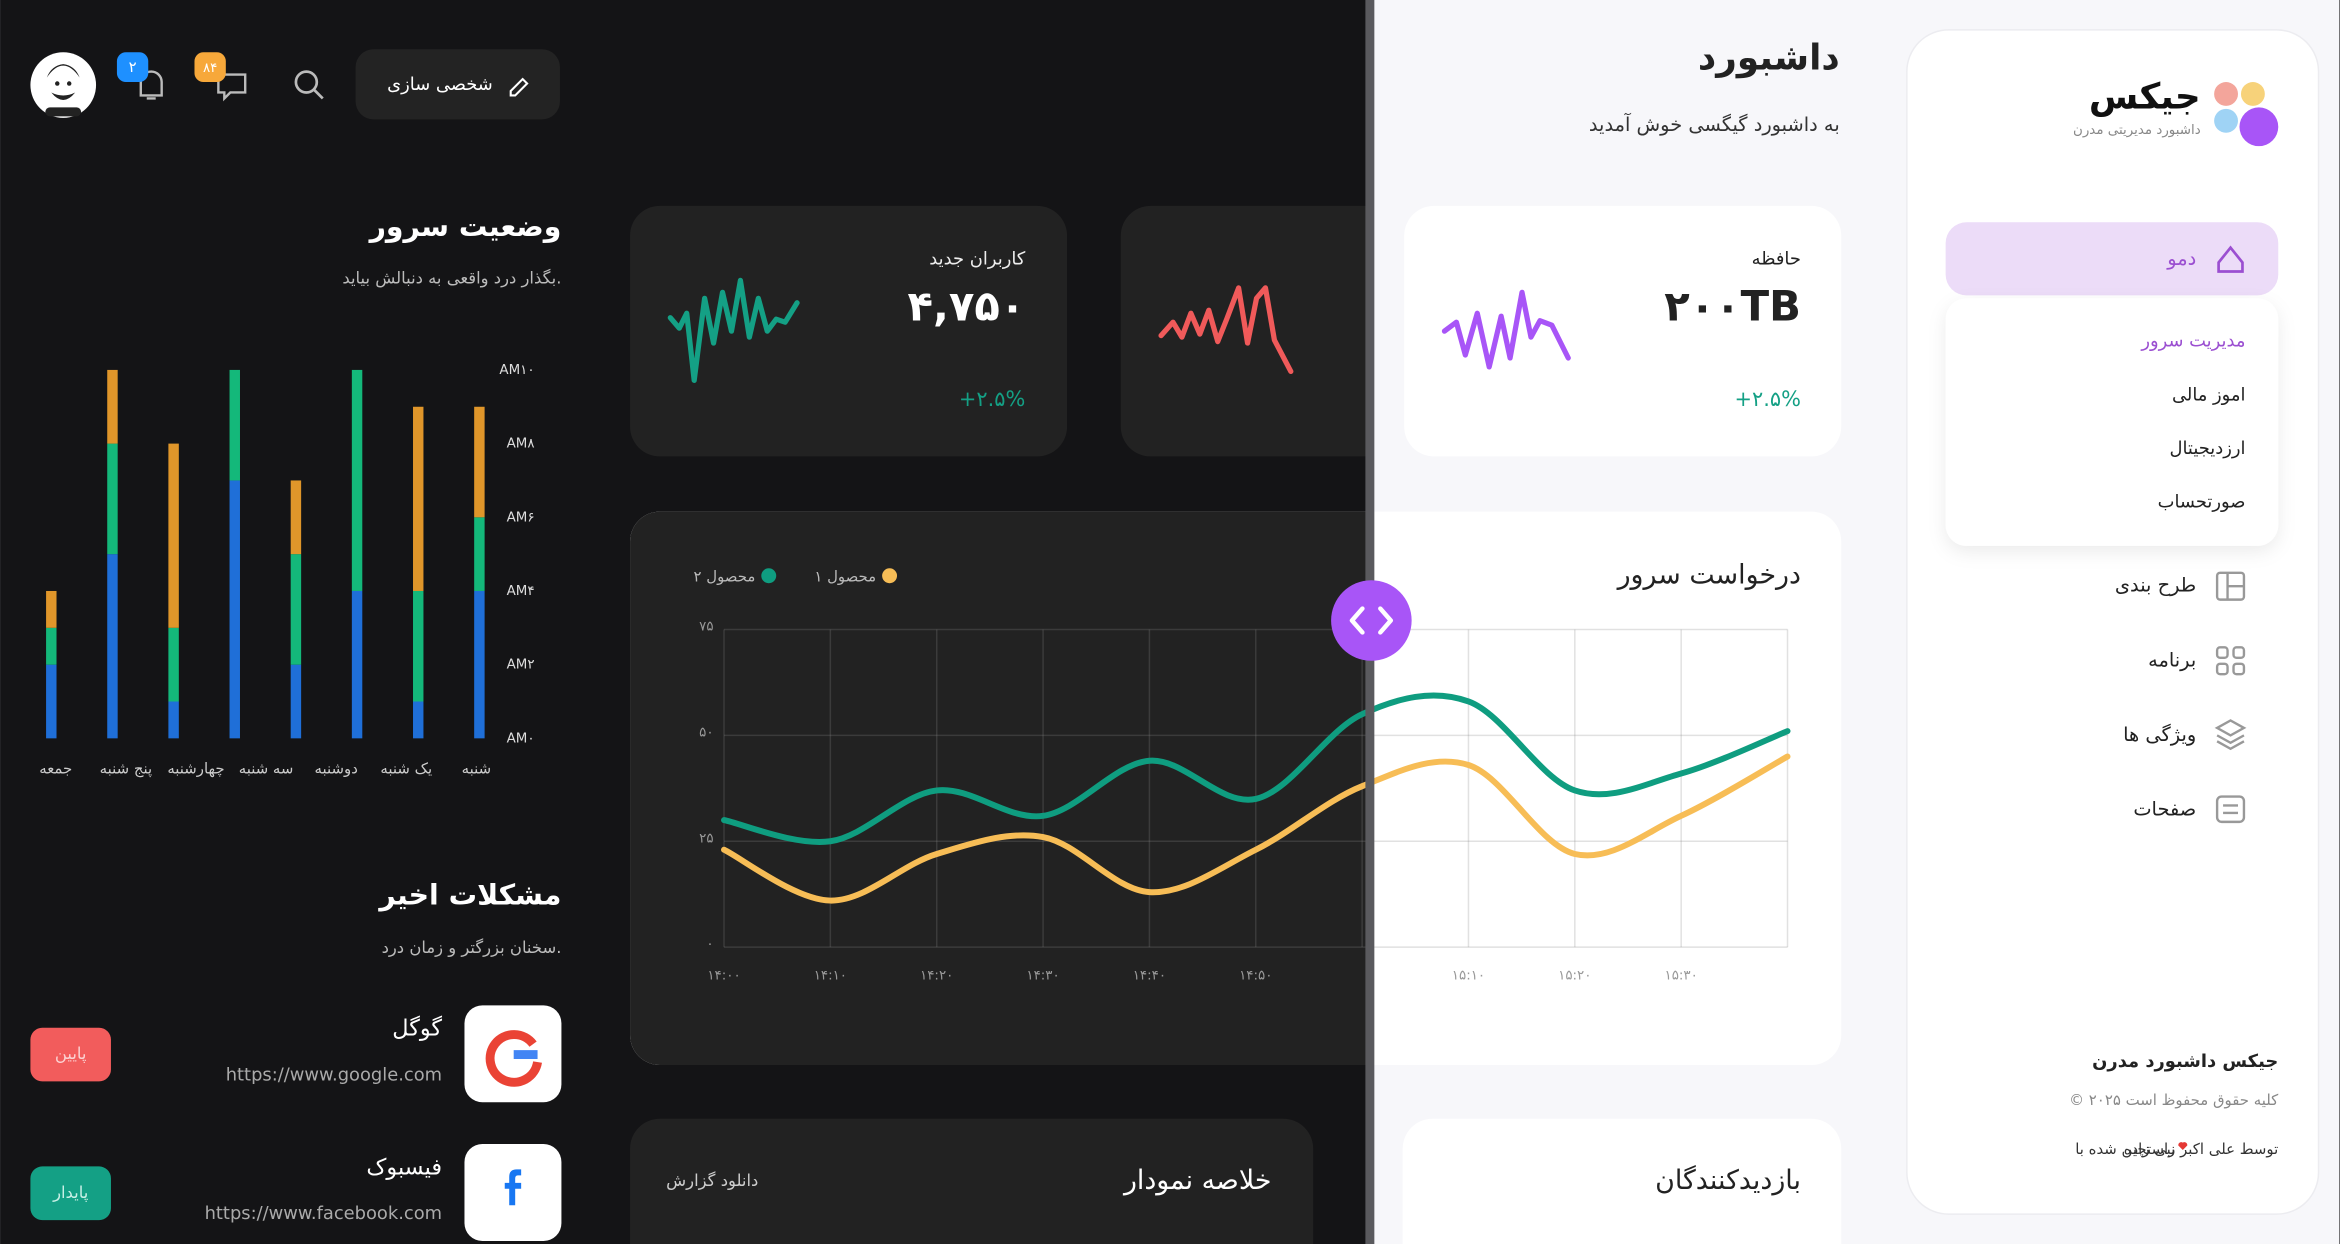 Image resolution: width=2340 pixels, height=1244 pixels. I want to click on stat-value: ۴,۷۵۰, so click(967, 305).